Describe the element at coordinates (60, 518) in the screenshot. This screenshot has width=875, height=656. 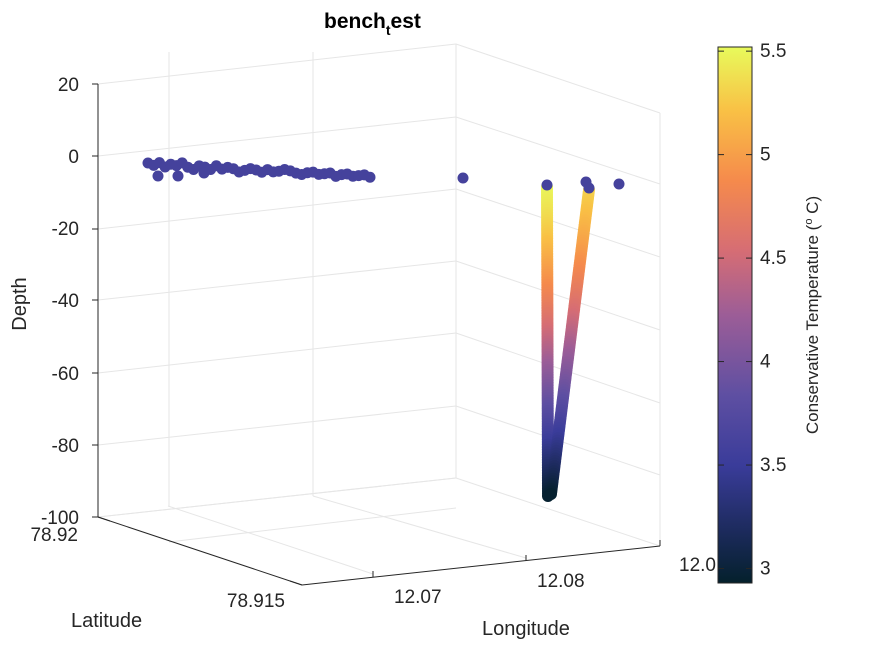
I see `z-tick-label: -100` at that location.